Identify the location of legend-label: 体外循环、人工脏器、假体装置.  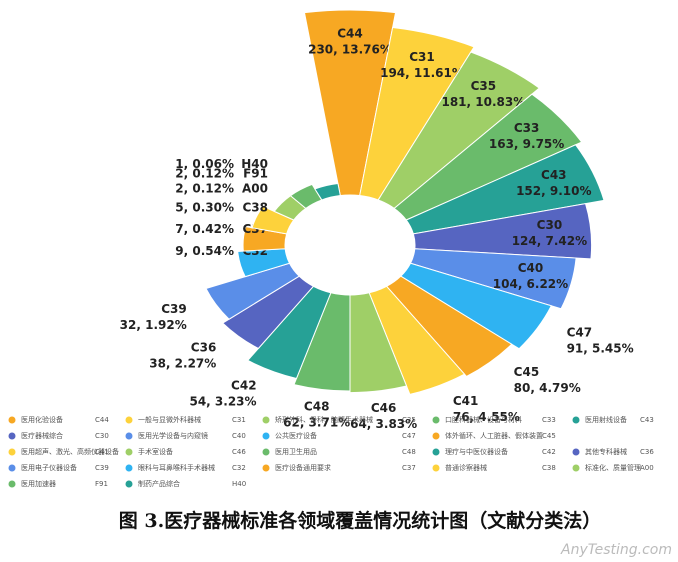
(494, 435).